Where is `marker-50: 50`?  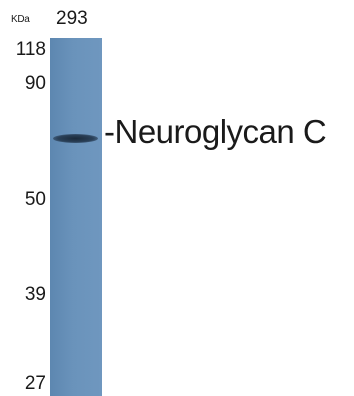 marker-50: 50 is located at coordinates (35, 199).